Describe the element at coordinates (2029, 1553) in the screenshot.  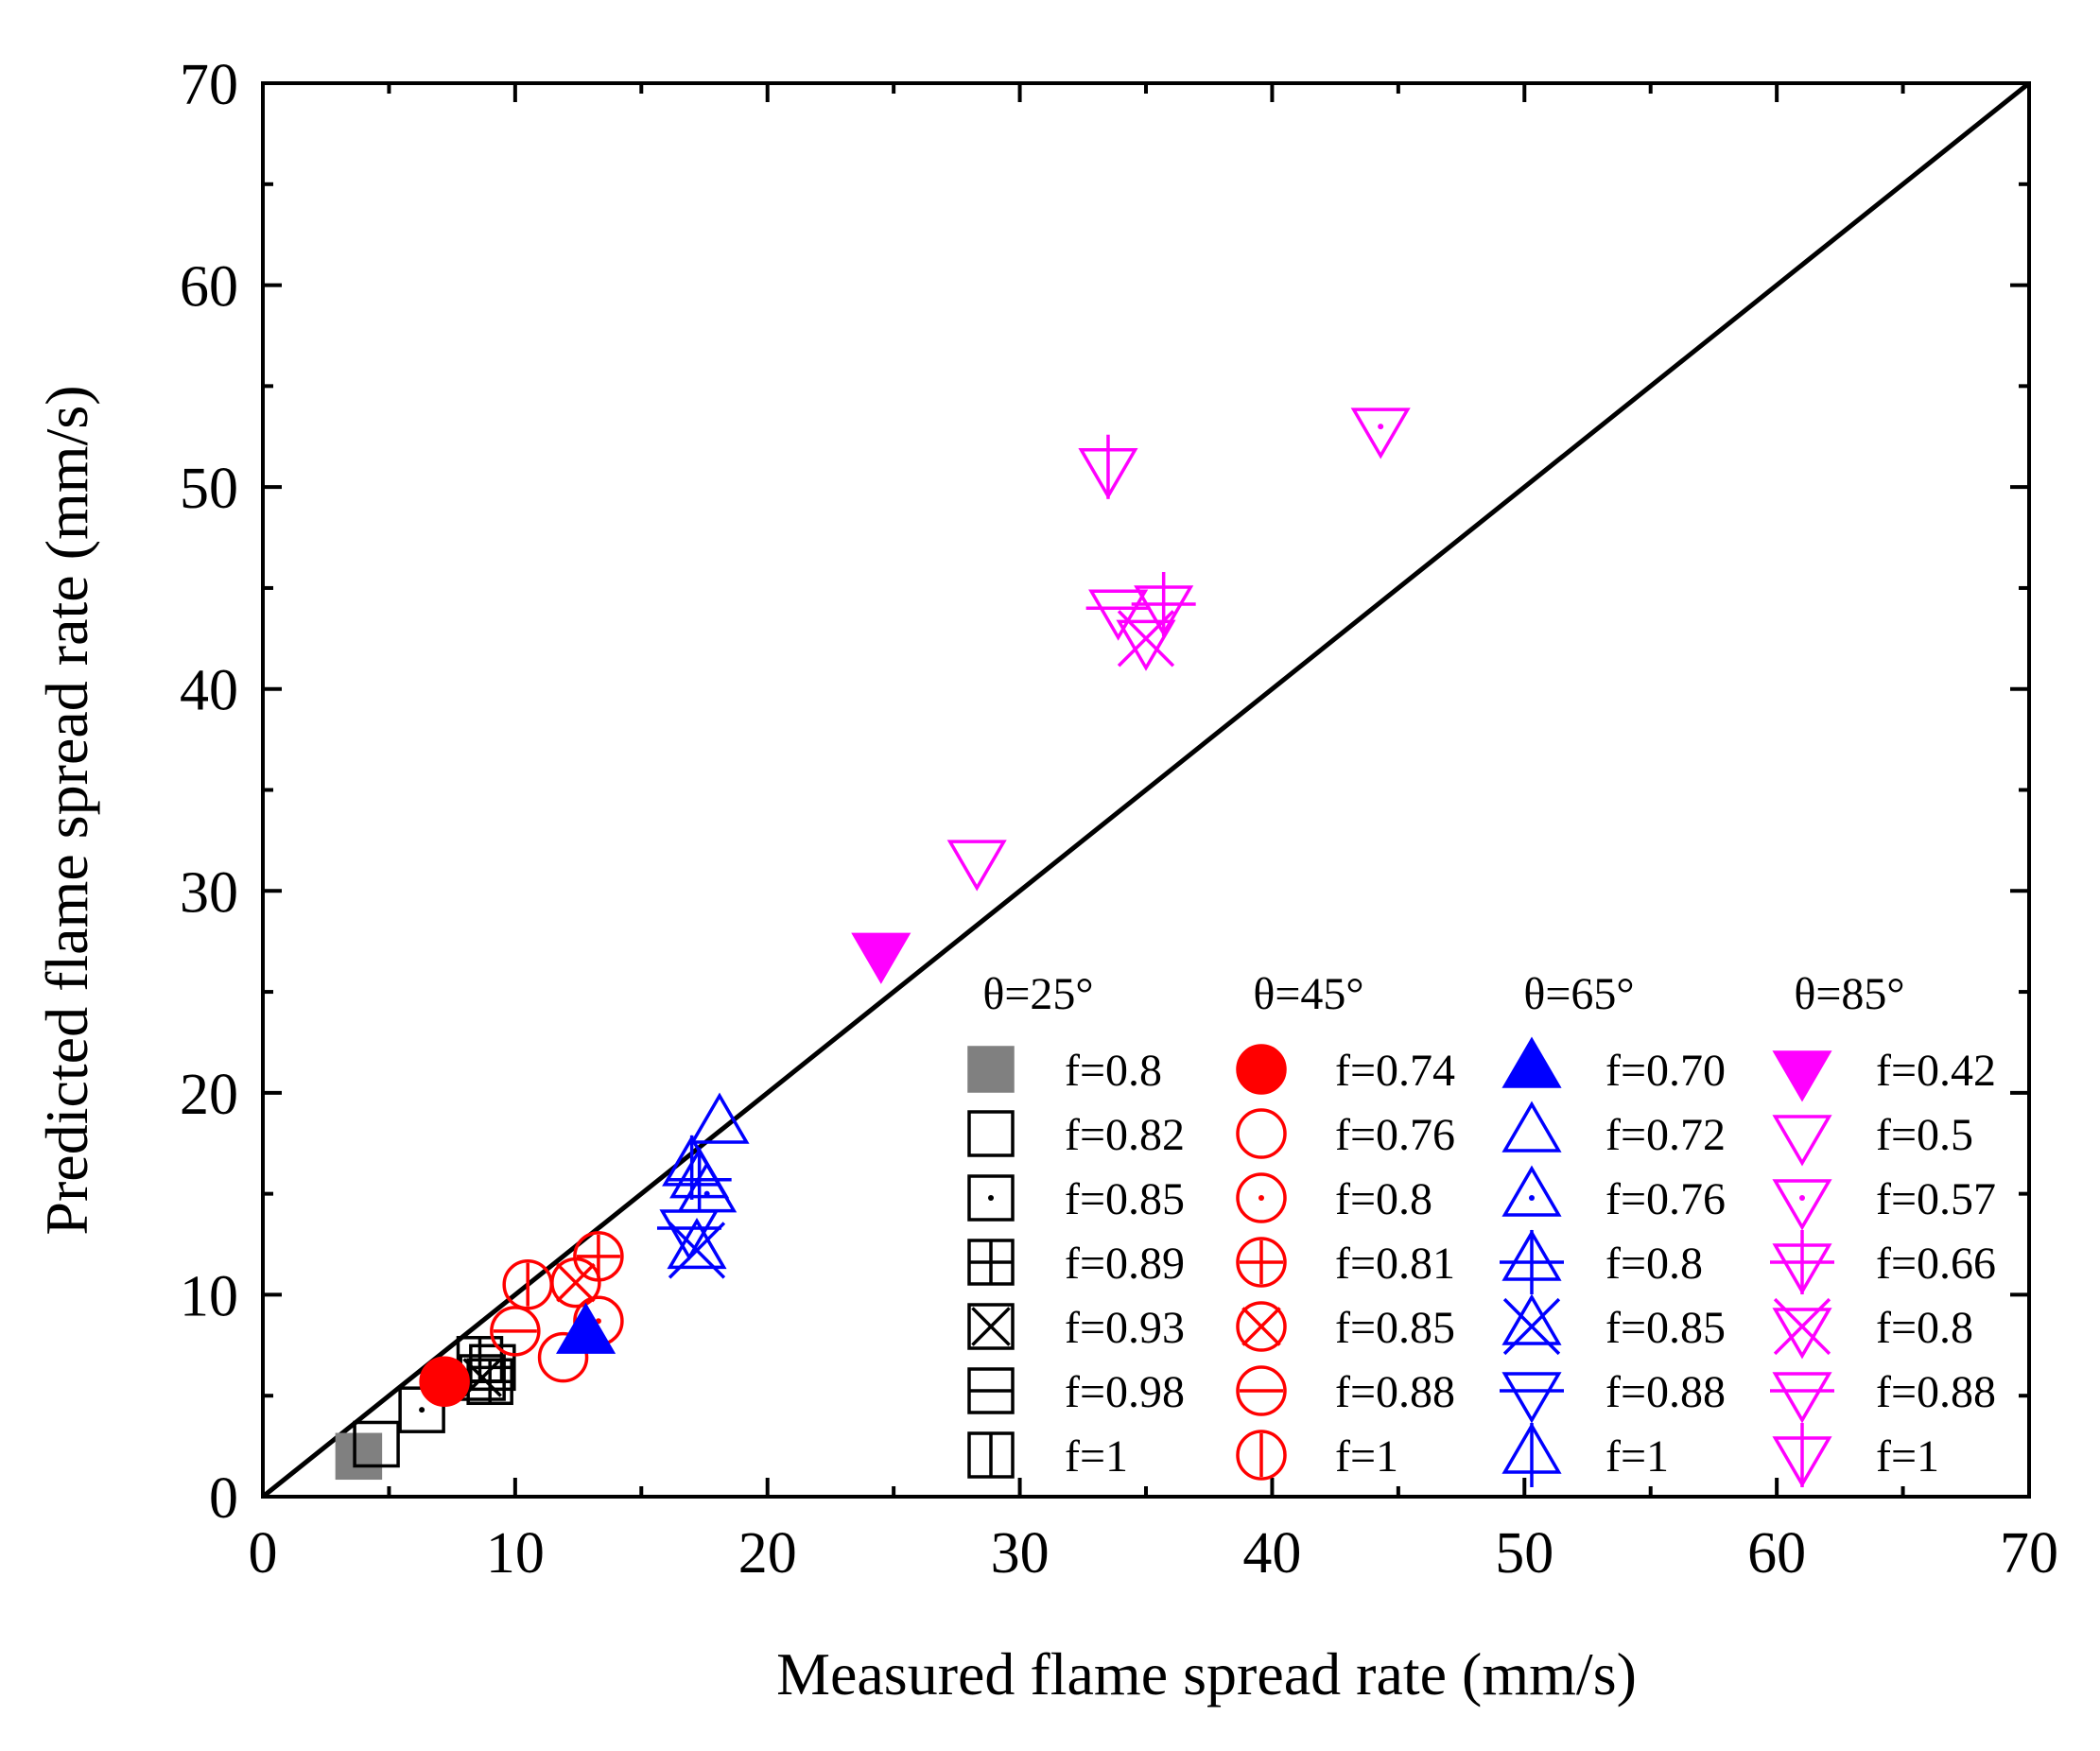
I see `x-tick-label: 70` at that location.